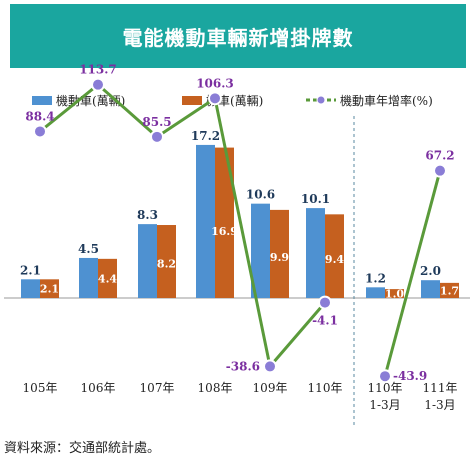 The width and height of the screenshot is (474, 461). Describe the element at coordinates (30, 270) in the screenshot. I see `data-label-car-0: 2.1` at that location.